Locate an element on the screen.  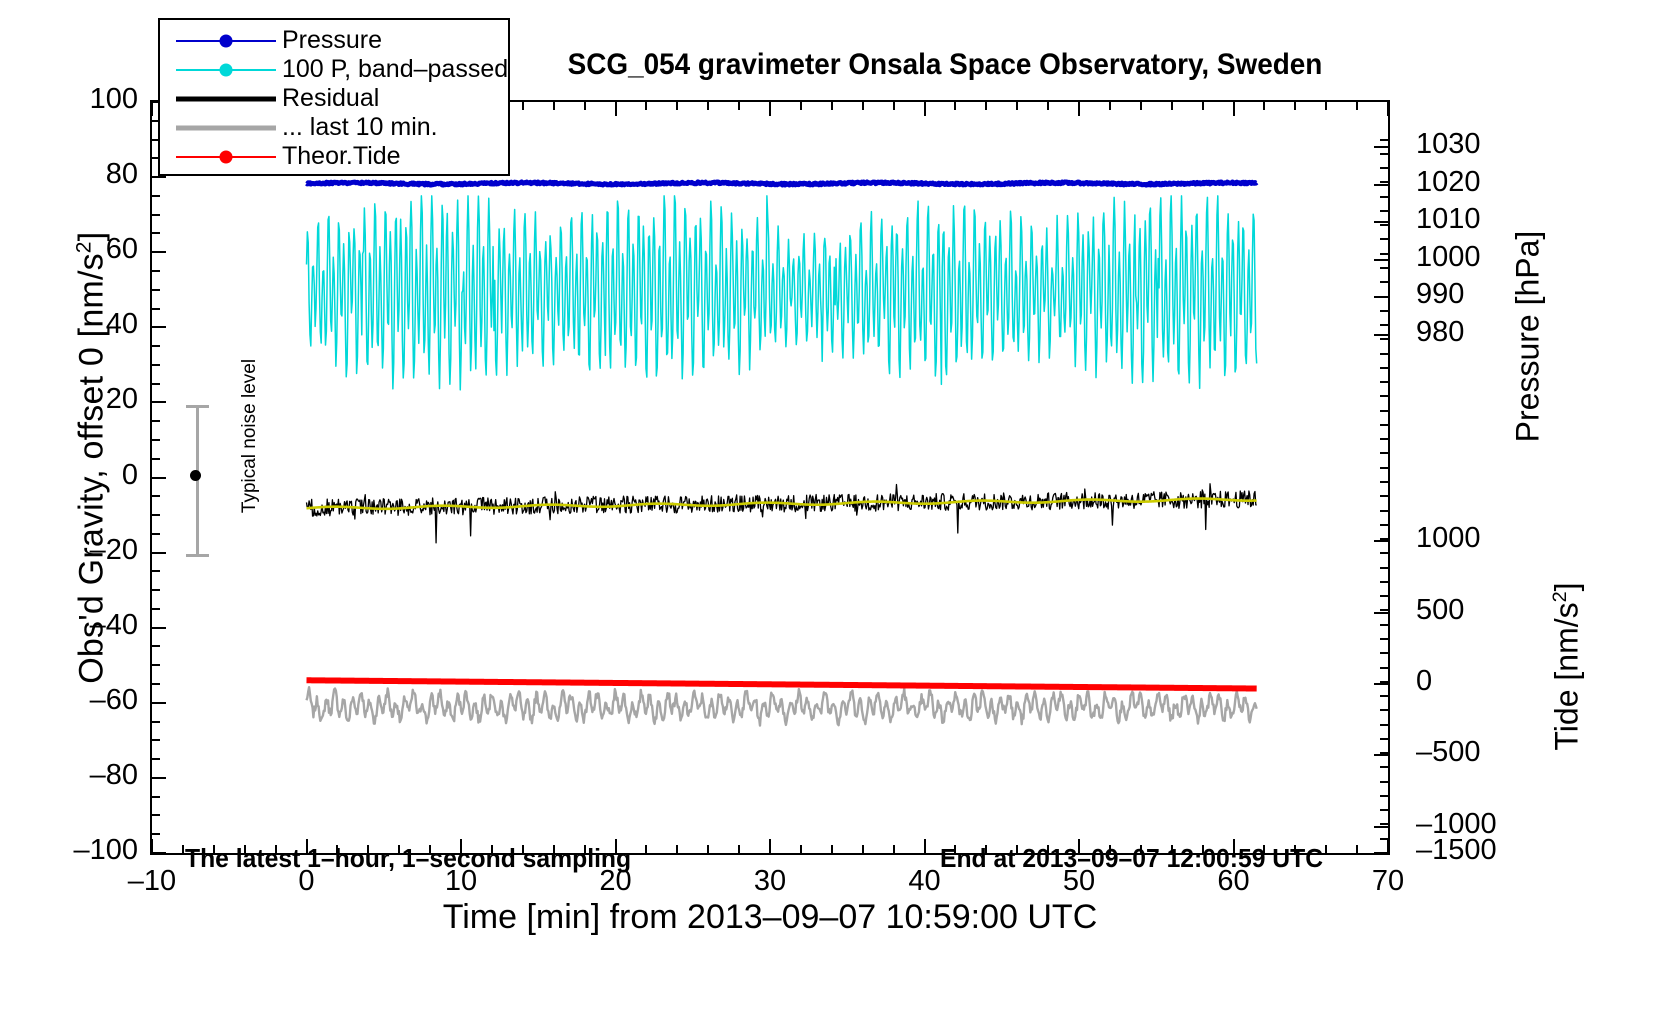
y-tick-label: 80 is located at coordinates (121, 174).